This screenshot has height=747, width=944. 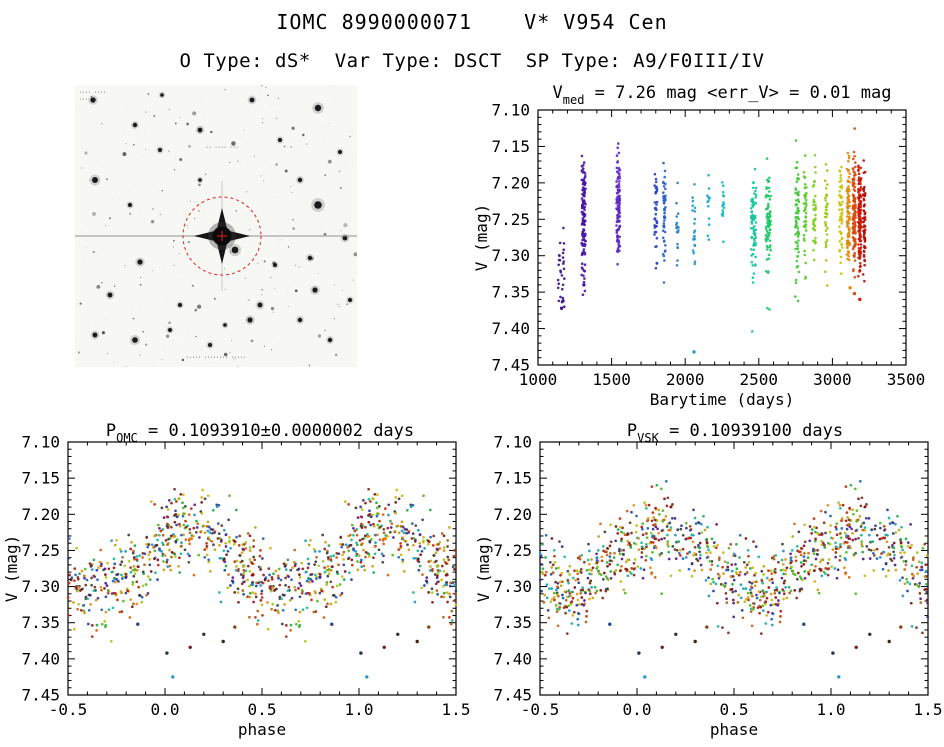 I want to click on phase-vsk-title-text: = 0.10939100 days, so click(x=751, y=431).